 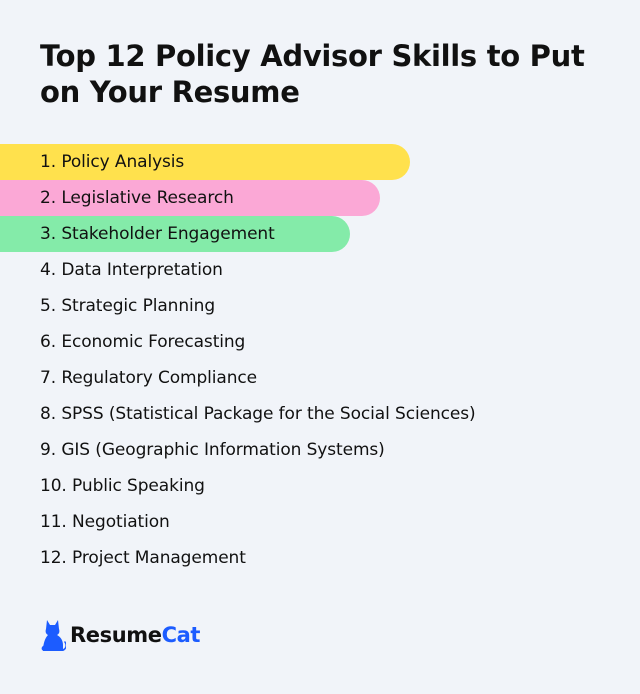 I want to click on skill-item-economic-forecasting: 6. Economic Forecasting, so click(x=143, y=342).